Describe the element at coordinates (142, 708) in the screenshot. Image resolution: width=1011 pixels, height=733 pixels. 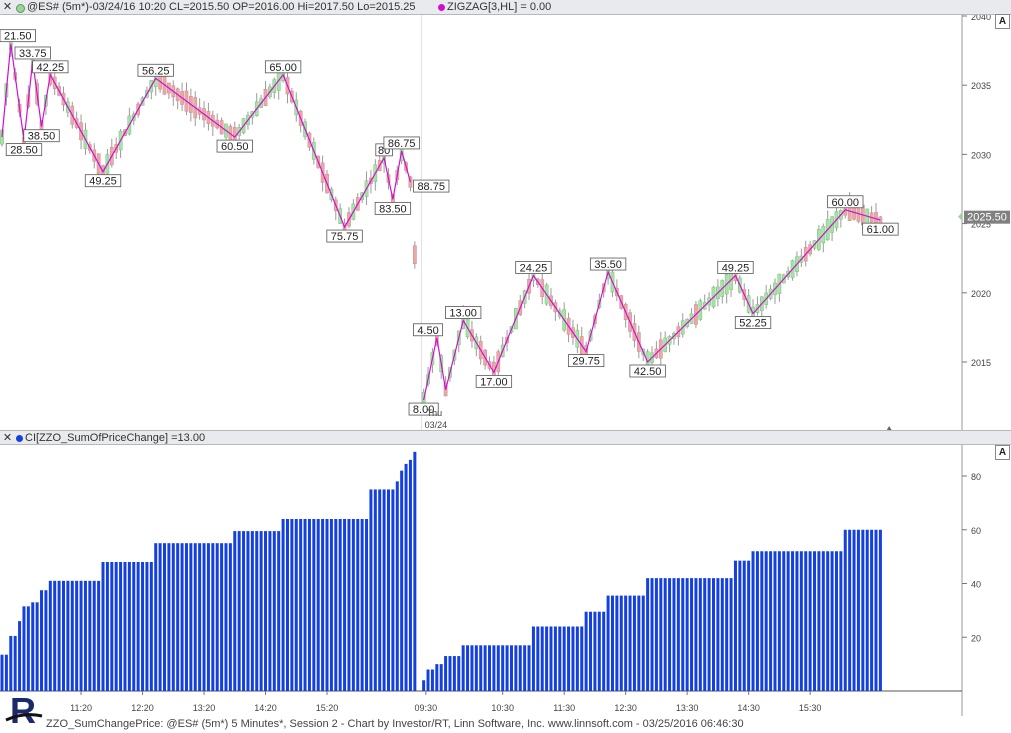
I see `time-tick-label: 12:20` at that location.